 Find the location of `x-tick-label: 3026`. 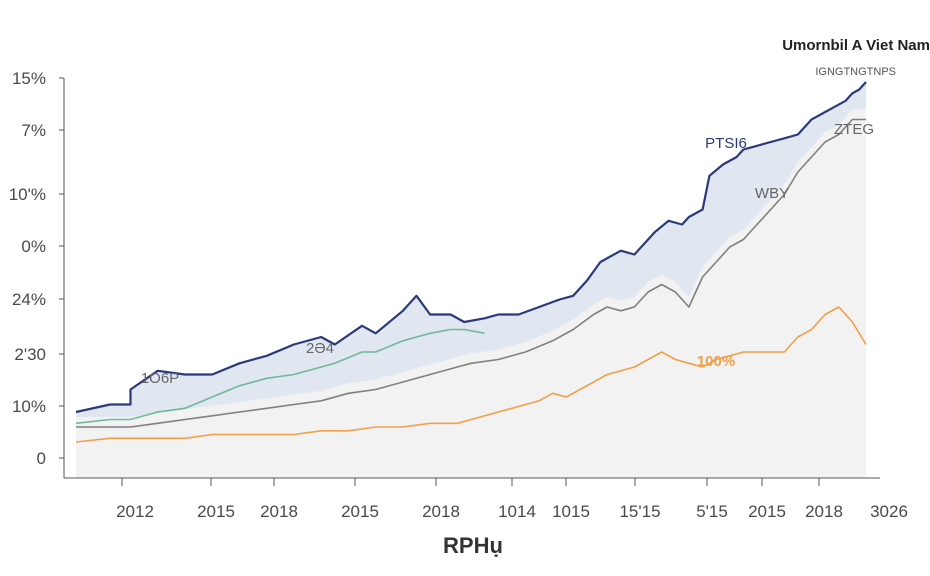

x-tick-label: 3026 is located at coordinates (889, 511).